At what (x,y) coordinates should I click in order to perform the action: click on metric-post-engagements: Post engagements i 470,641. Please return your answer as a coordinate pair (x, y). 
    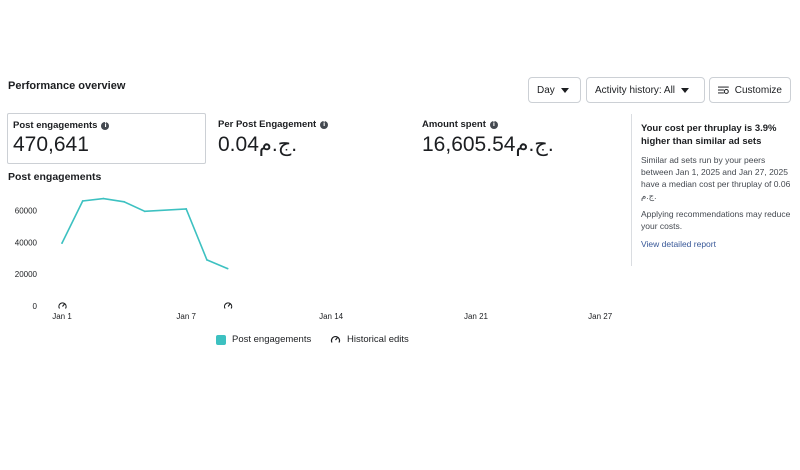
    Looking at the image, I should click on (106, 138).